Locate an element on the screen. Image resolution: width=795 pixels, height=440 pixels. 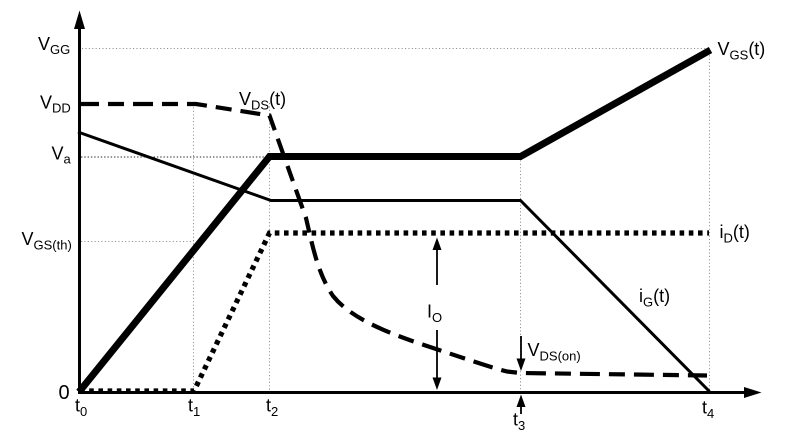
svg-text: Va is located at coordinates (62, 155).